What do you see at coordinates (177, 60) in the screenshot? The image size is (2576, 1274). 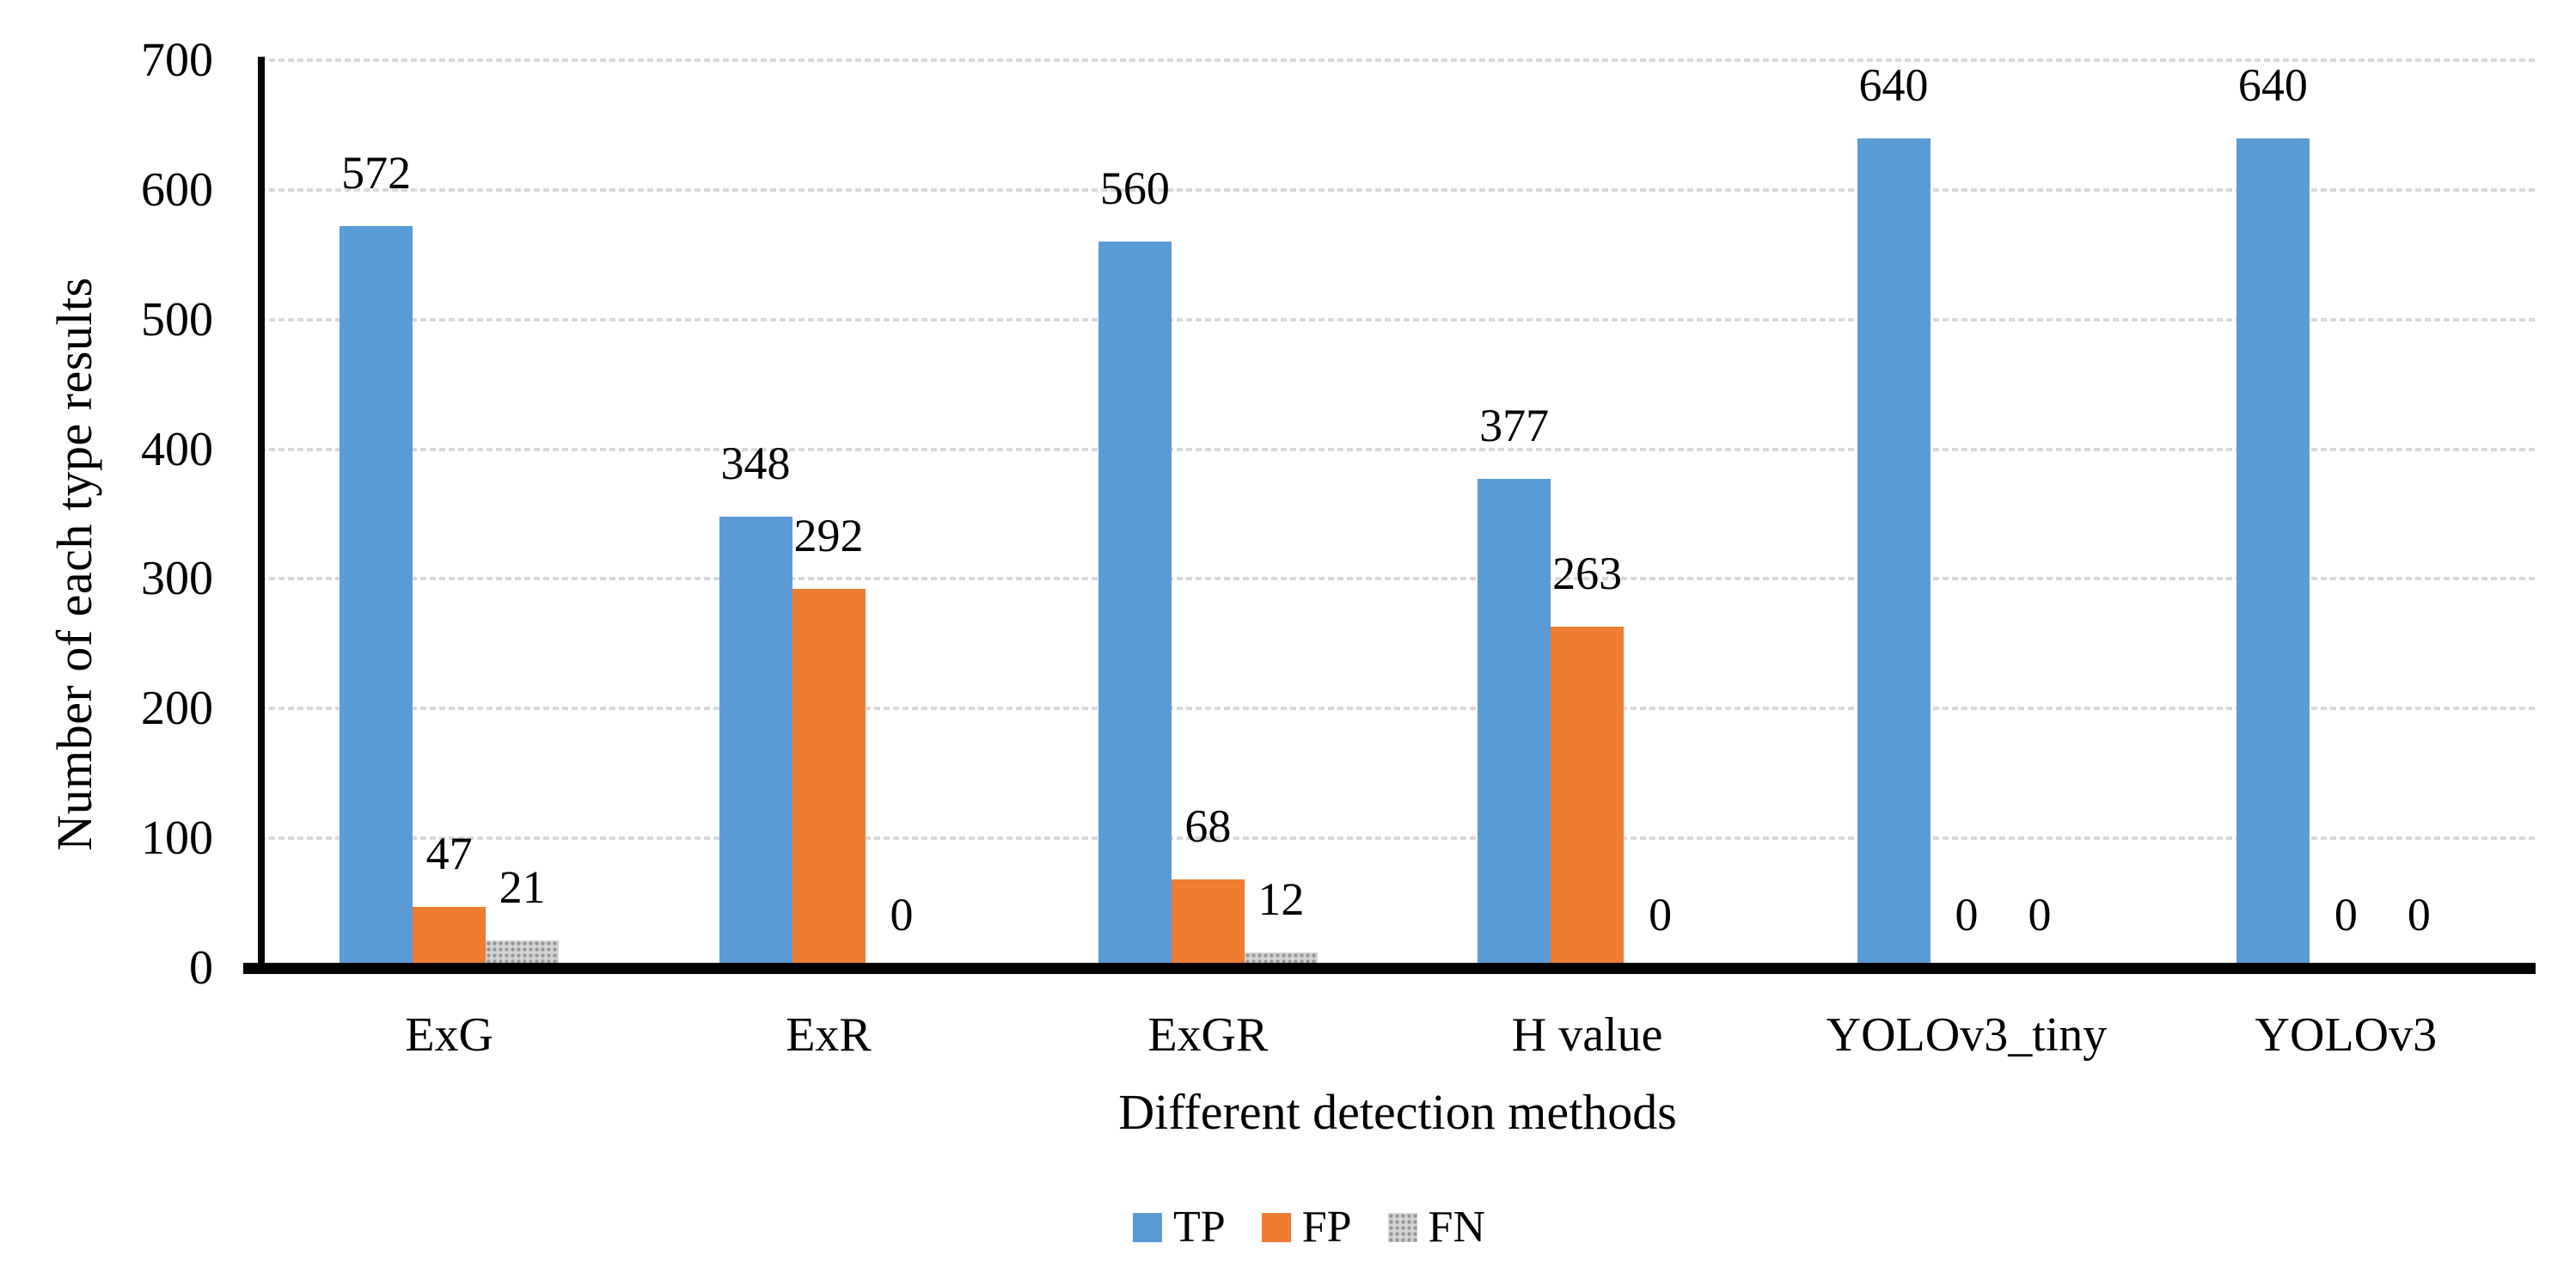 I see `y-tick-label: 700` at bounding box center [177, 60].